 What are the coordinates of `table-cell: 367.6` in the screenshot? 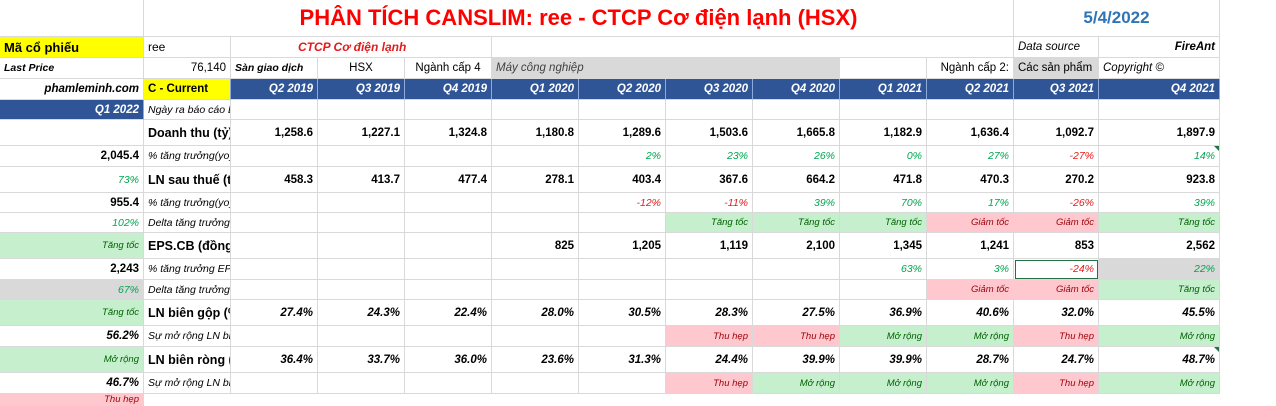 It's located at (709, 180).